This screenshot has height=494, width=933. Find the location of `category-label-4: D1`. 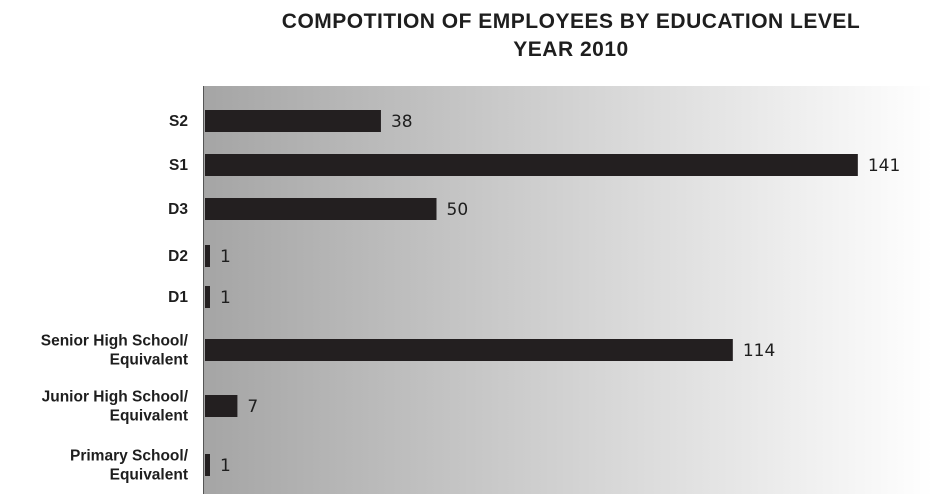

category-label-4: D1 is located at coordinates (178, 297).